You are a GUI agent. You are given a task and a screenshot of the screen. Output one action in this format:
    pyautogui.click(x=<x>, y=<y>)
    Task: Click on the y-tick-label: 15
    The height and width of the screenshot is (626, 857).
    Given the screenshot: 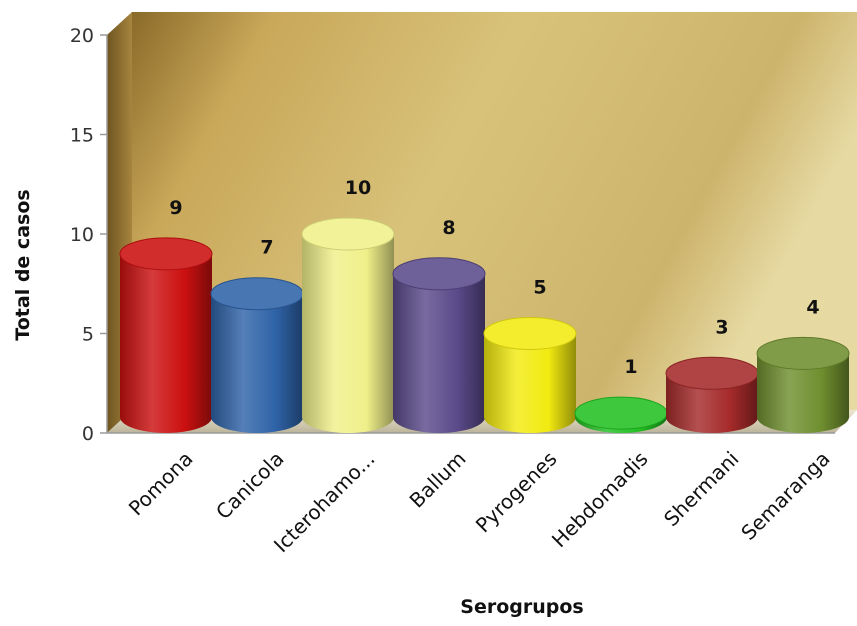 What is the action you would take?
    pyautogui.click(x=82, y=136)
    